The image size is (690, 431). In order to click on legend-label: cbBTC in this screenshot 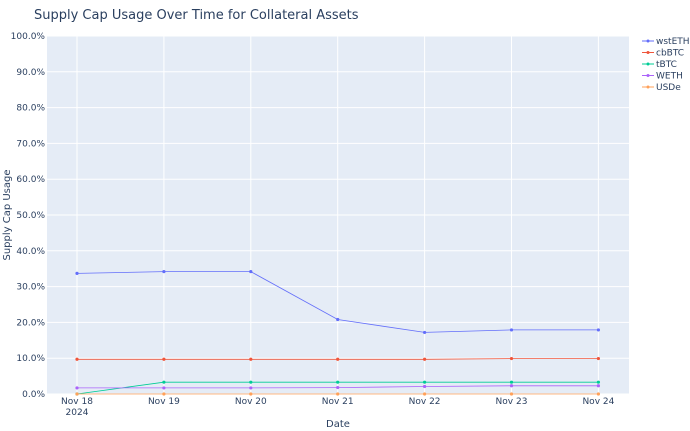, I will do `click(670, 54)`.